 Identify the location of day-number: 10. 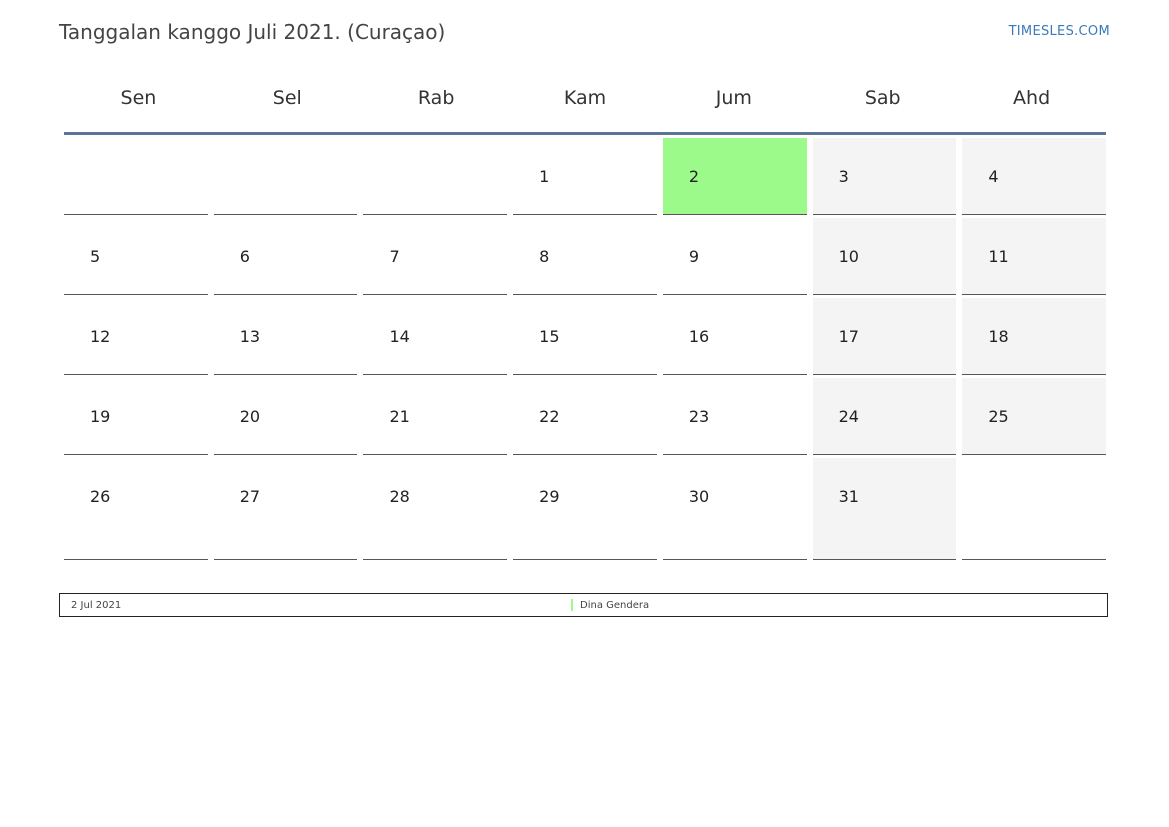
(848, 256).